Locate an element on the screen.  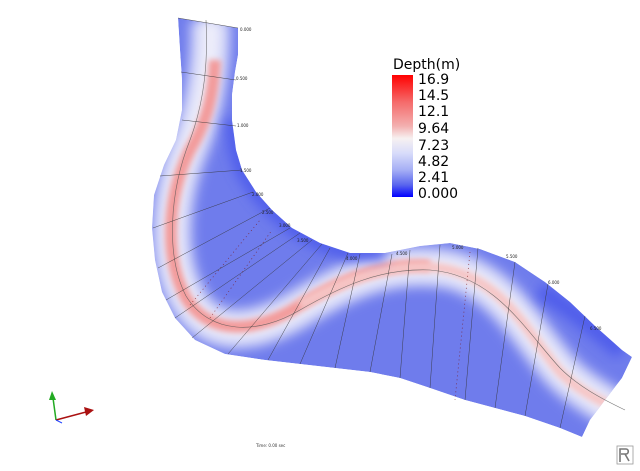
station-label: 0.000 is located at coordinates (246, 29).